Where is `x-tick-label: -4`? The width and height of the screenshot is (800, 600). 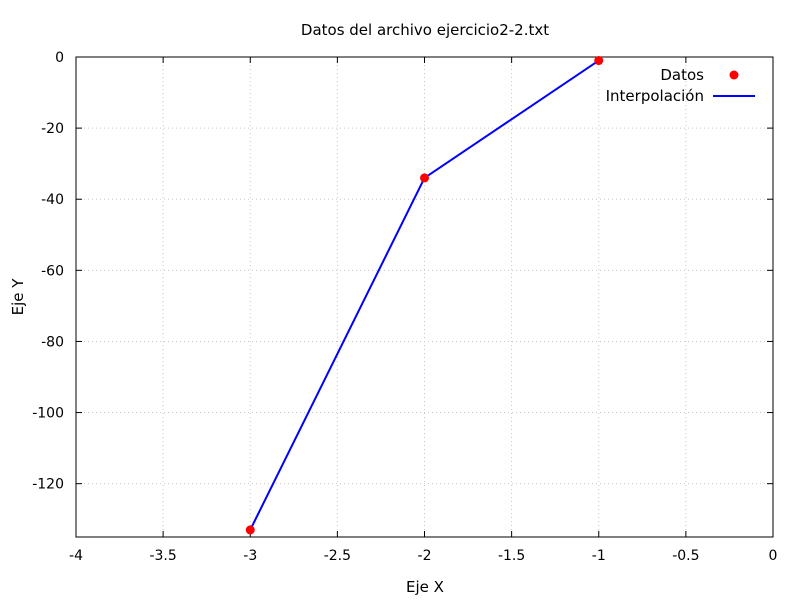
x-tick-label: -4 is located at coordinates (76, 556).